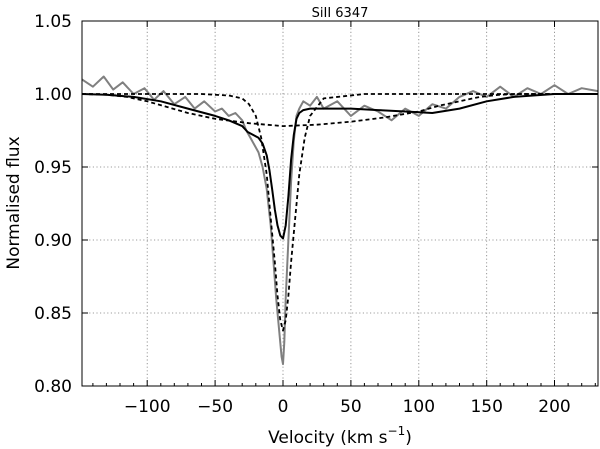 Image resolution: width=600 pixels, height=449 pixels. I want to click on series-line-model-broad, so click(339, 110).